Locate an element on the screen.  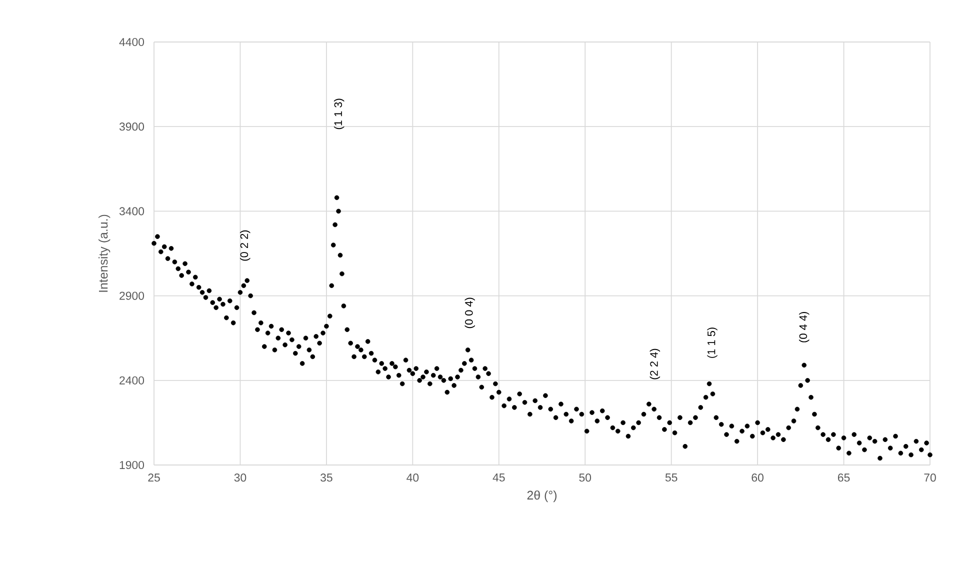
x-tick-label: 55 is located at coordinates (671, 478).